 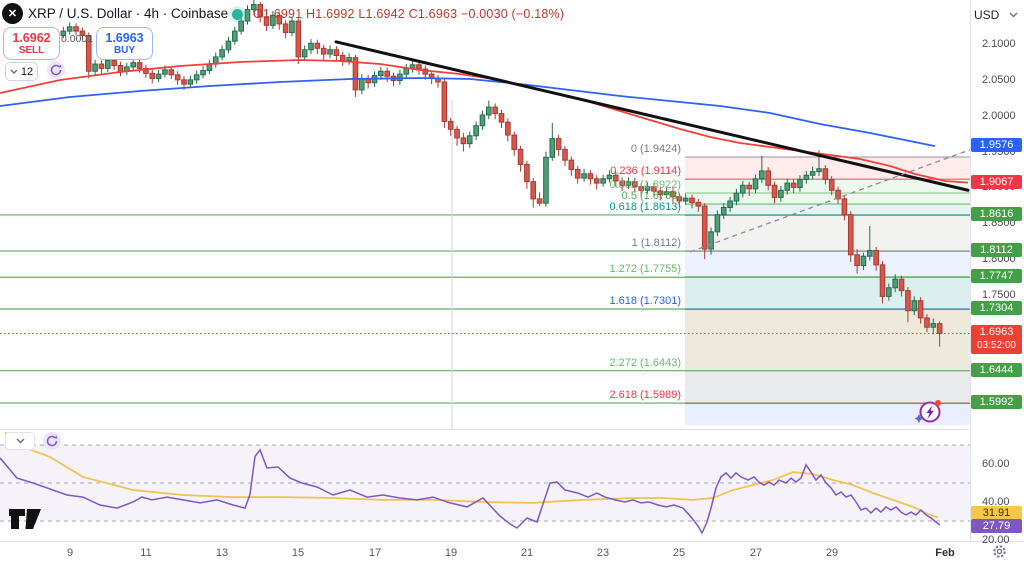 I want to click on rsi-badge: 31.91, so click(x=996, y=512).